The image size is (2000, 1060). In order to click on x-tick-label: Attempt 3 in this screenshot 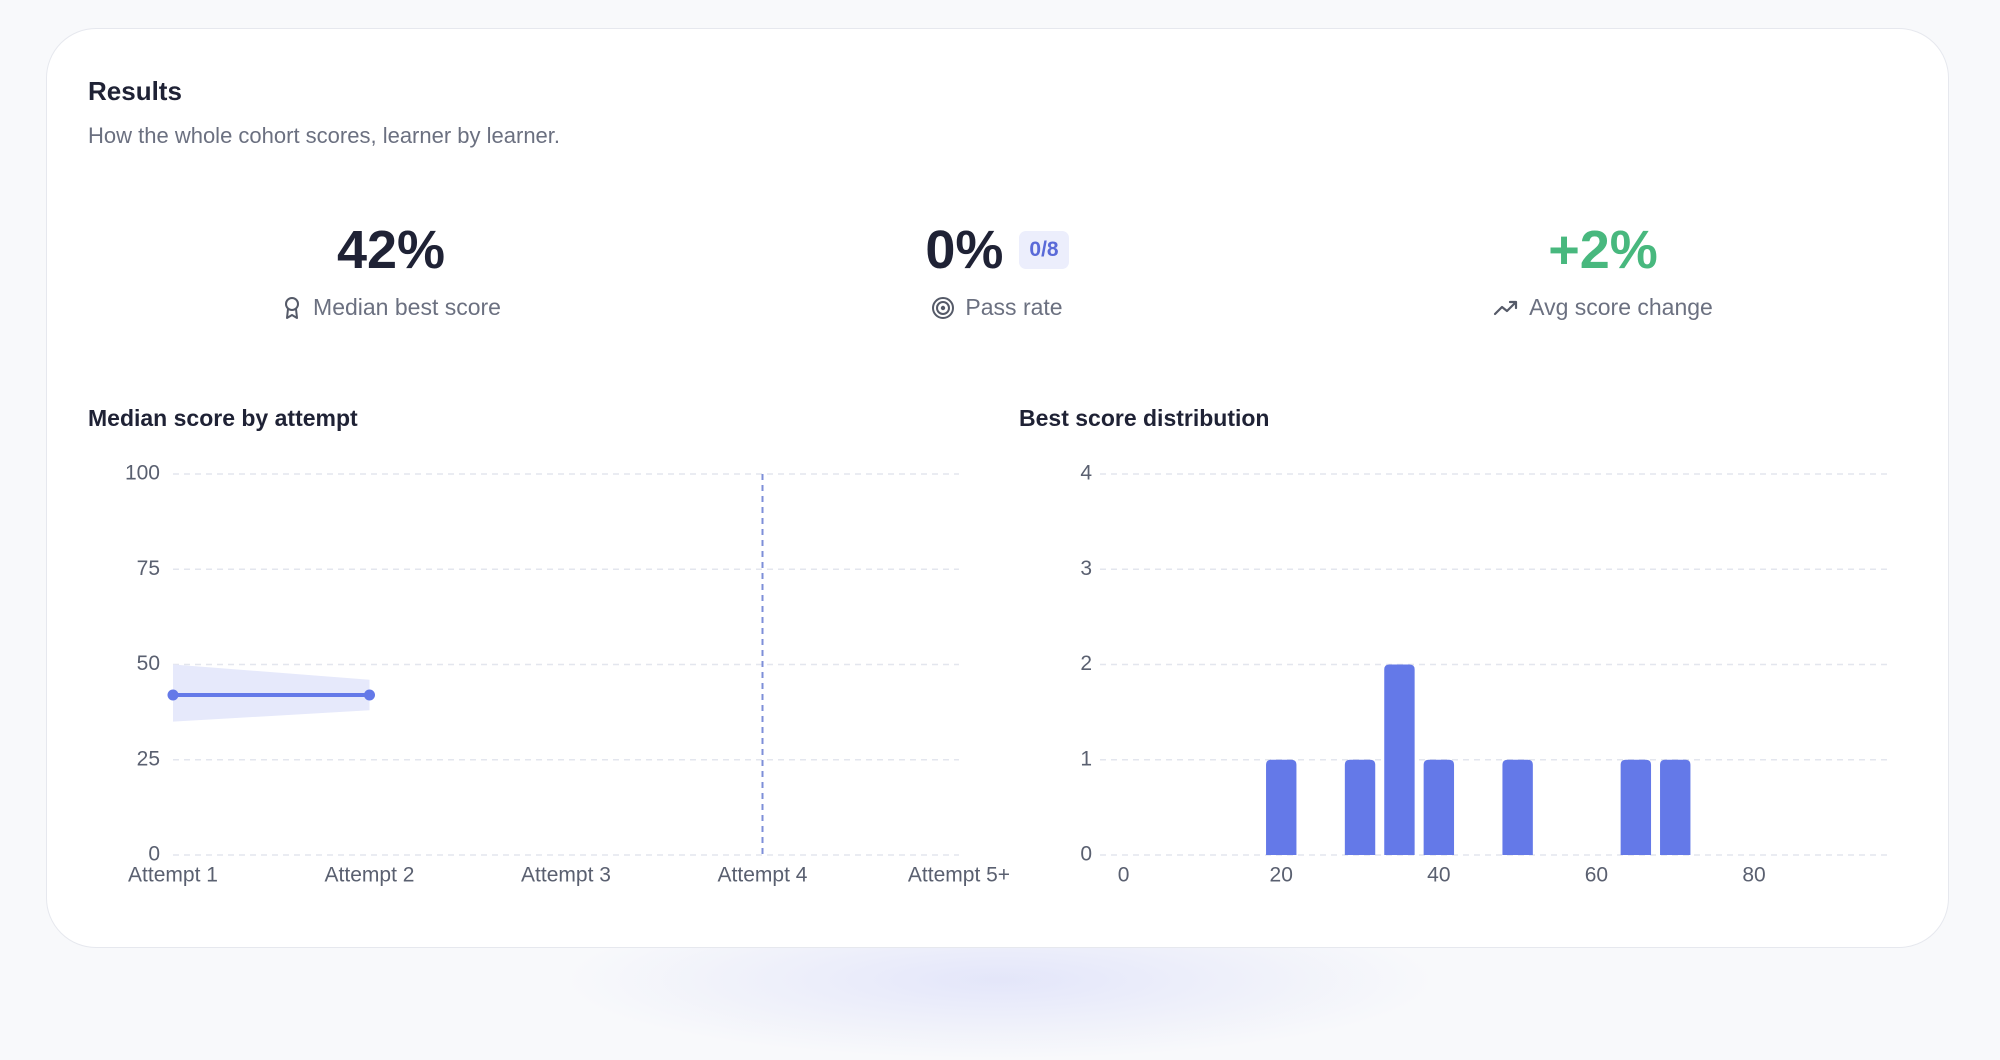, I will do `click(566, 875)`.